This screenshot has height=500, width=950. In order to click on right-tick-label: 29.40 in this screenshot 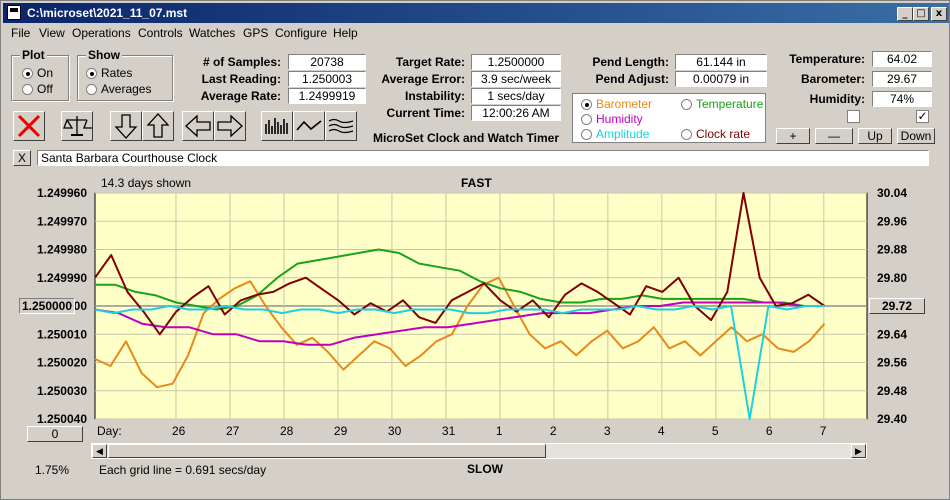, I will do `click(892, 419)`.